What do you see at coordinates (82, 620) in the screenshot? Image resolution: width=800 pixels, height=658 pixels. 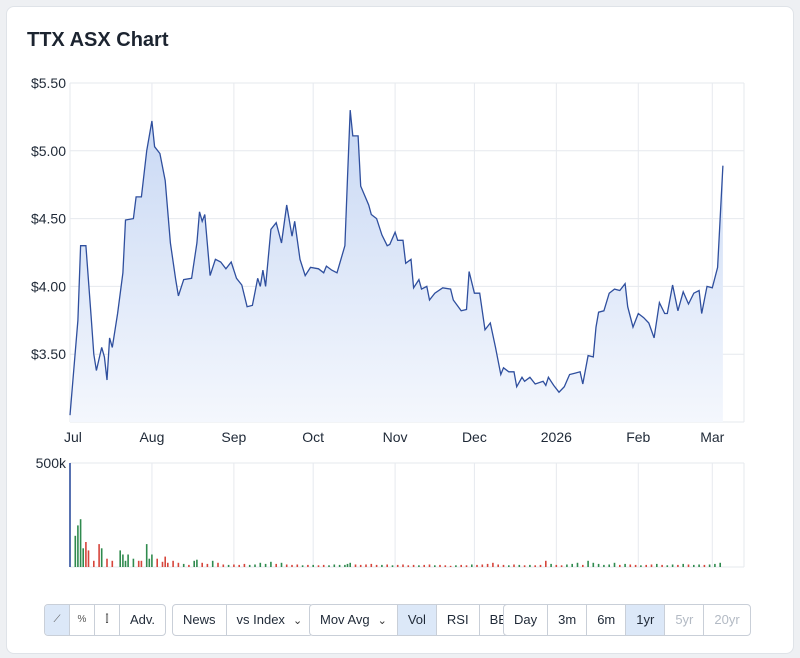 I see `percent-button: %` at bounding box center [82, 620].